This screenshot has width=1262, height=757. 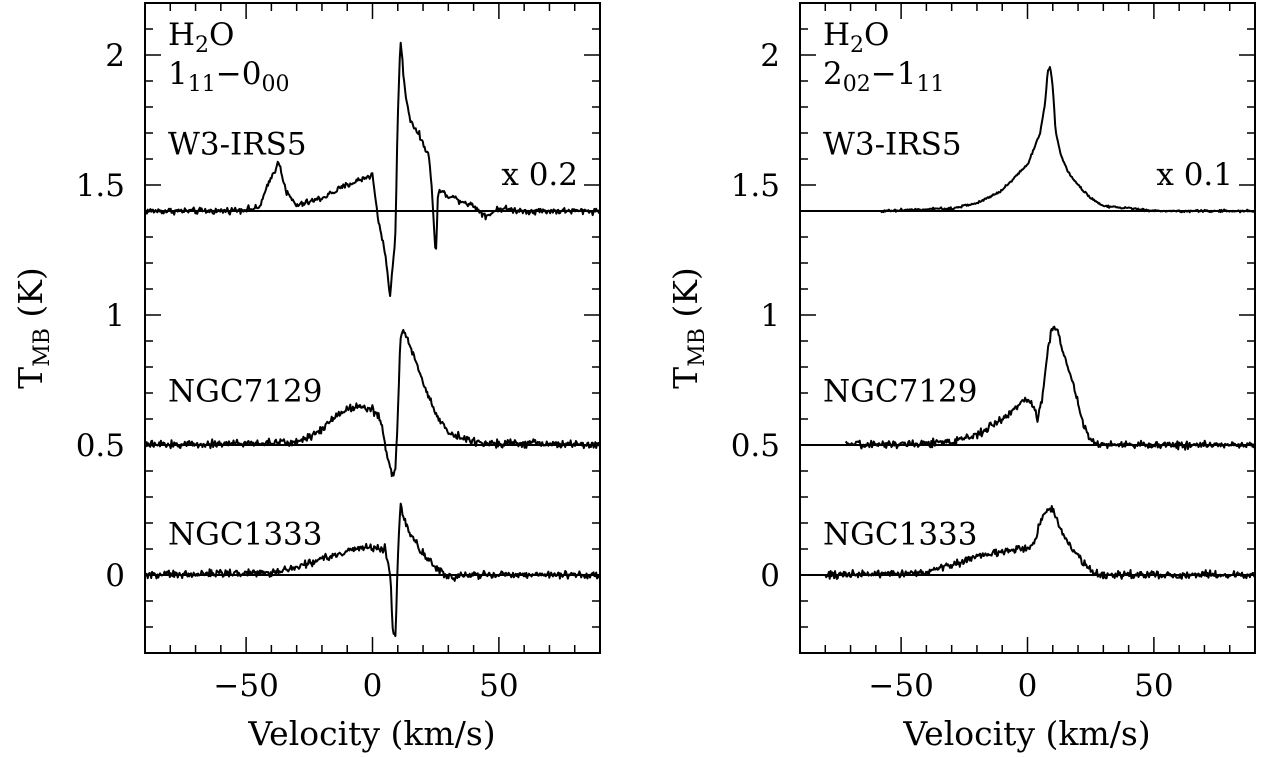 I want to click on left-series-labels: W3-IRS5 NGC7129 NGC1333, so click(x=245, y=339).